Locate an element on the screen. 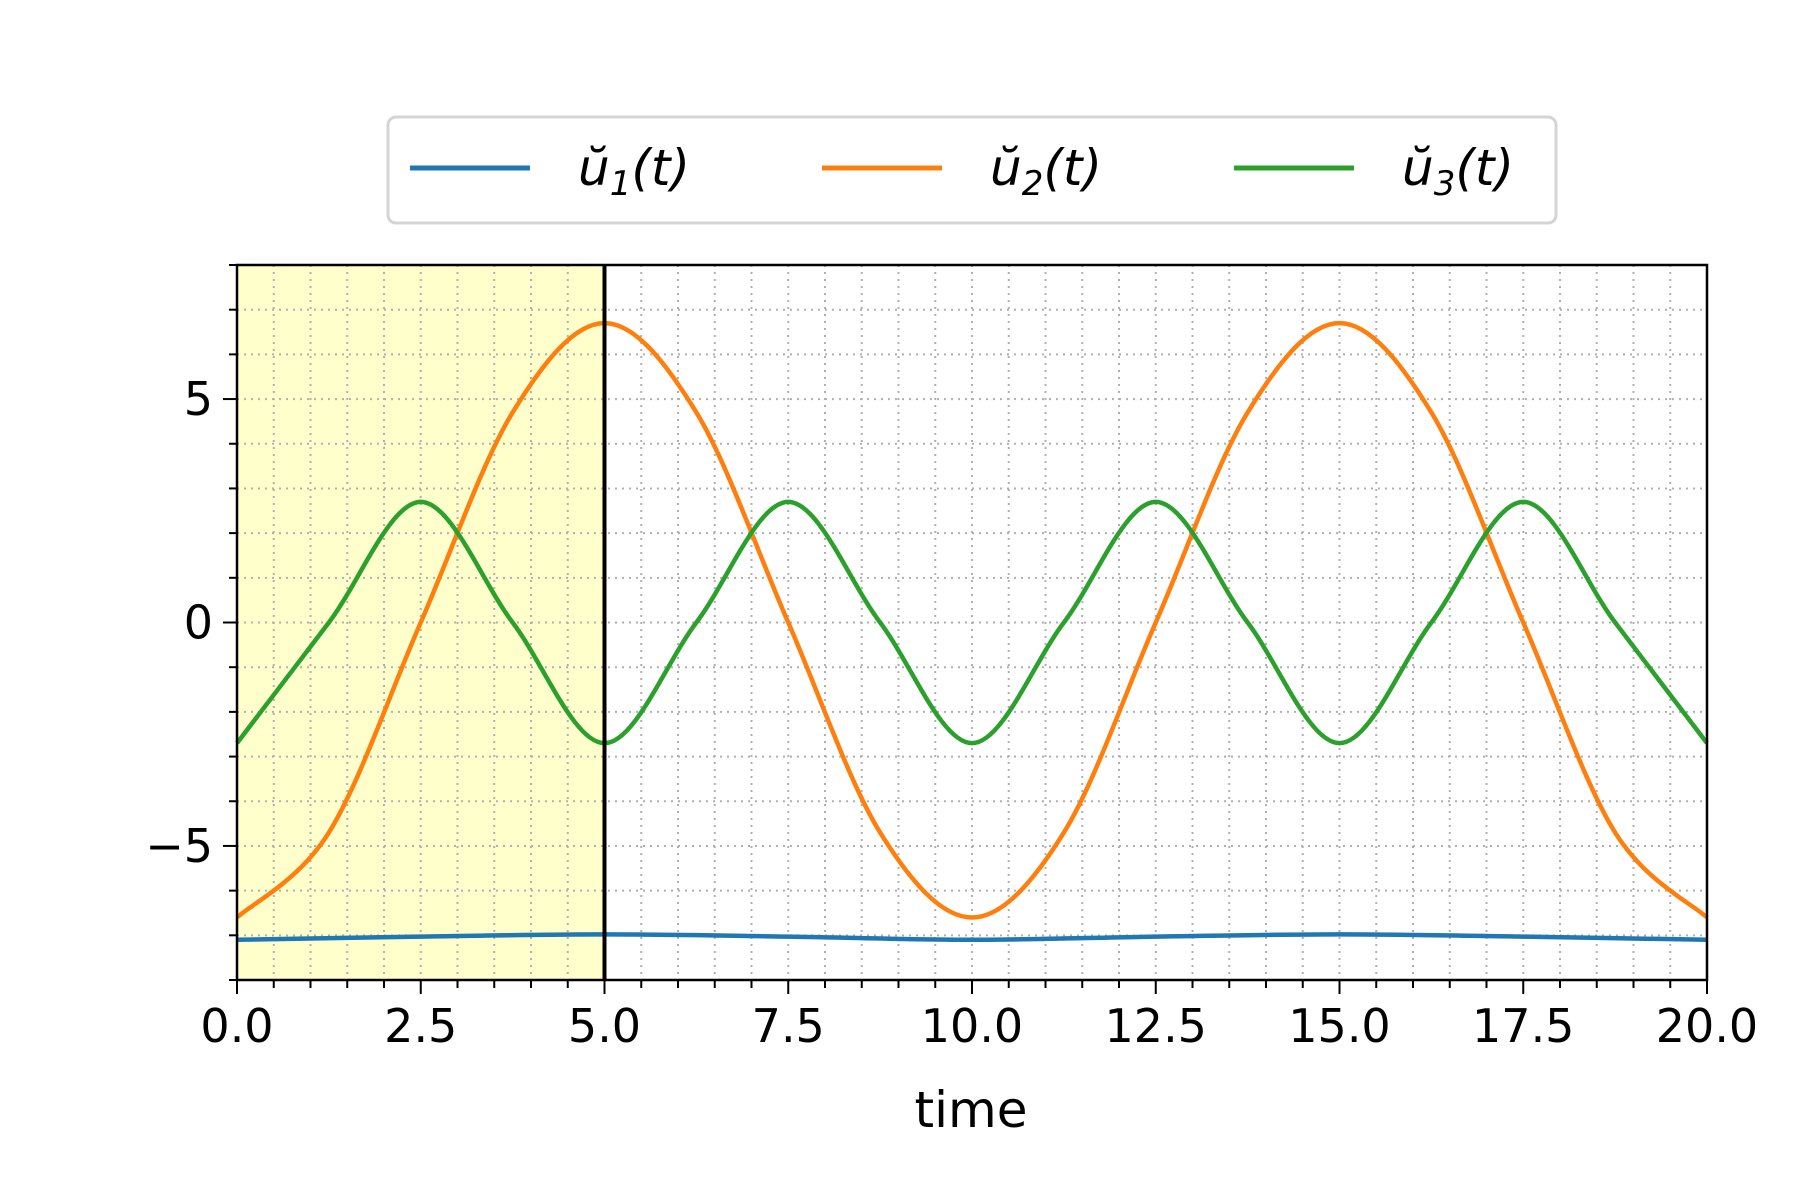 The height and width of the screenshot is (1200, 1800). x-tick-label: 10.0 is located at coordinates (972, 1026).